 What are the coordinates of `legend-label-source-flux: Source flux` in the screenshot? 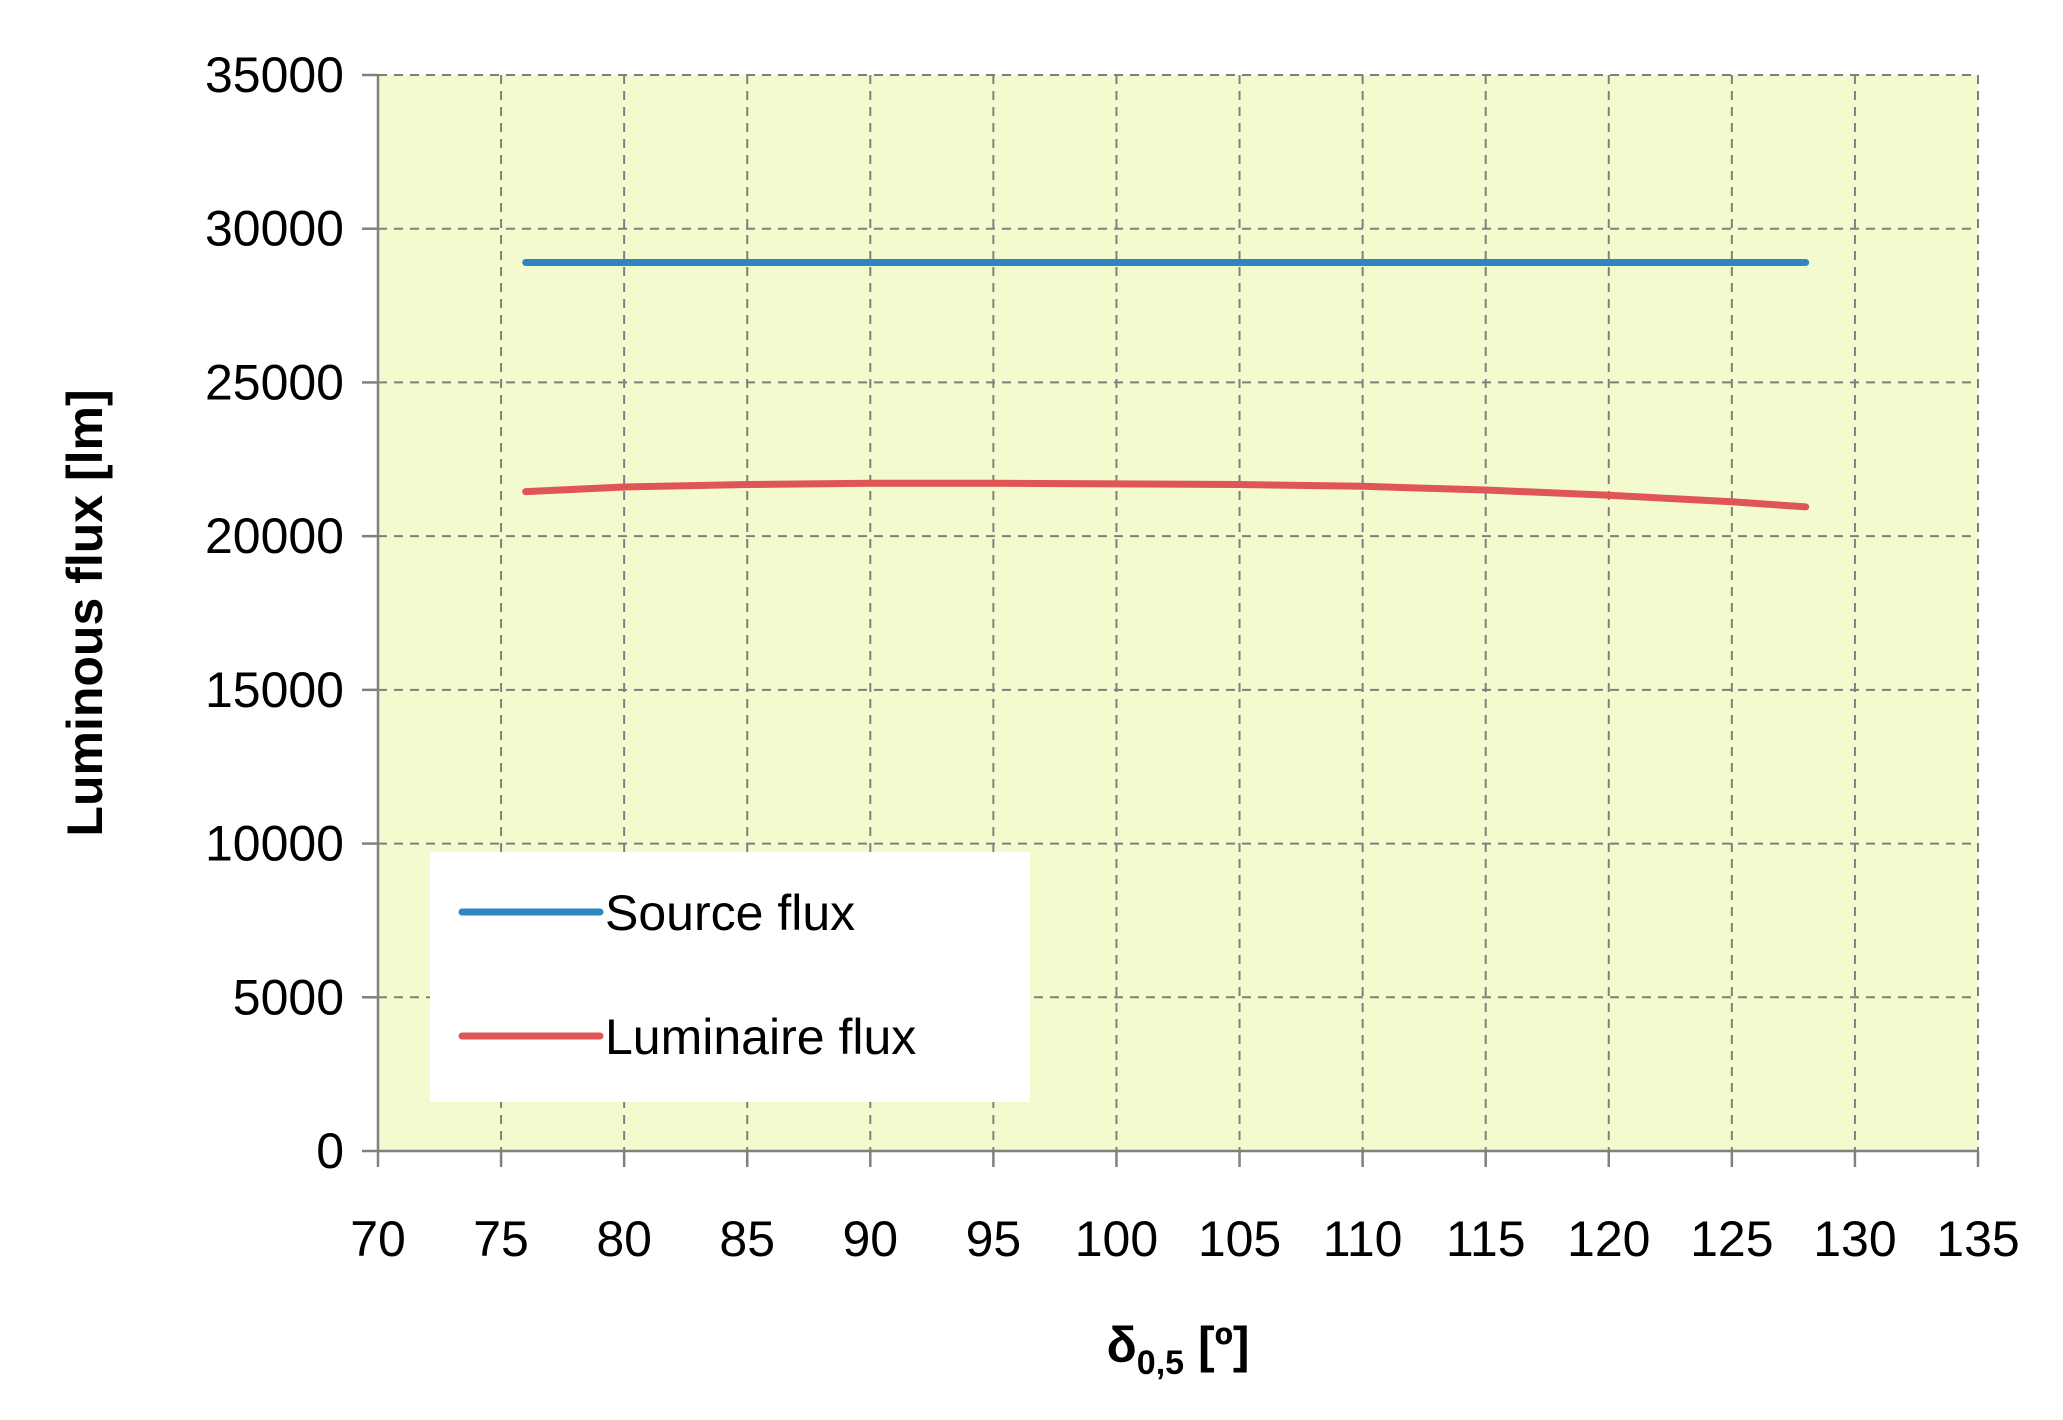 It's located at (730, 913).